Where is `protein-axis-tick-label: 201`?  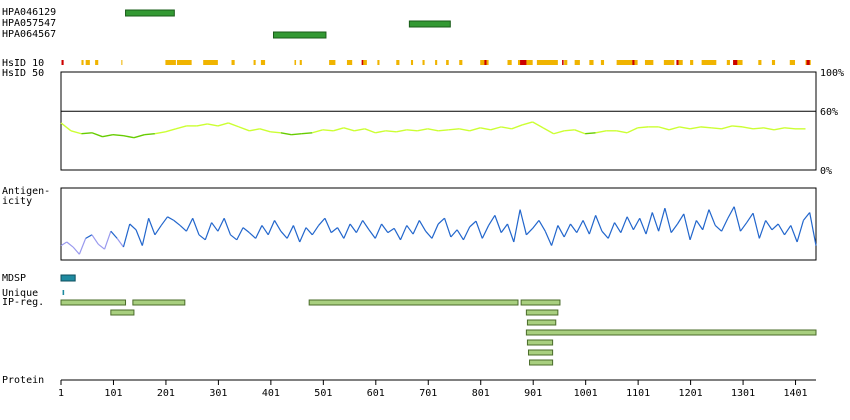 protein-axis-tick-label: 201 is located at coordinates (166, 393).